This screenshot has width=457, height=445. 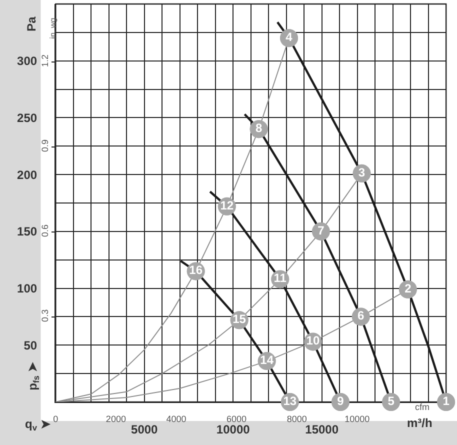 I want to click on y-tick-label: 300, so click(x=27, y=61).